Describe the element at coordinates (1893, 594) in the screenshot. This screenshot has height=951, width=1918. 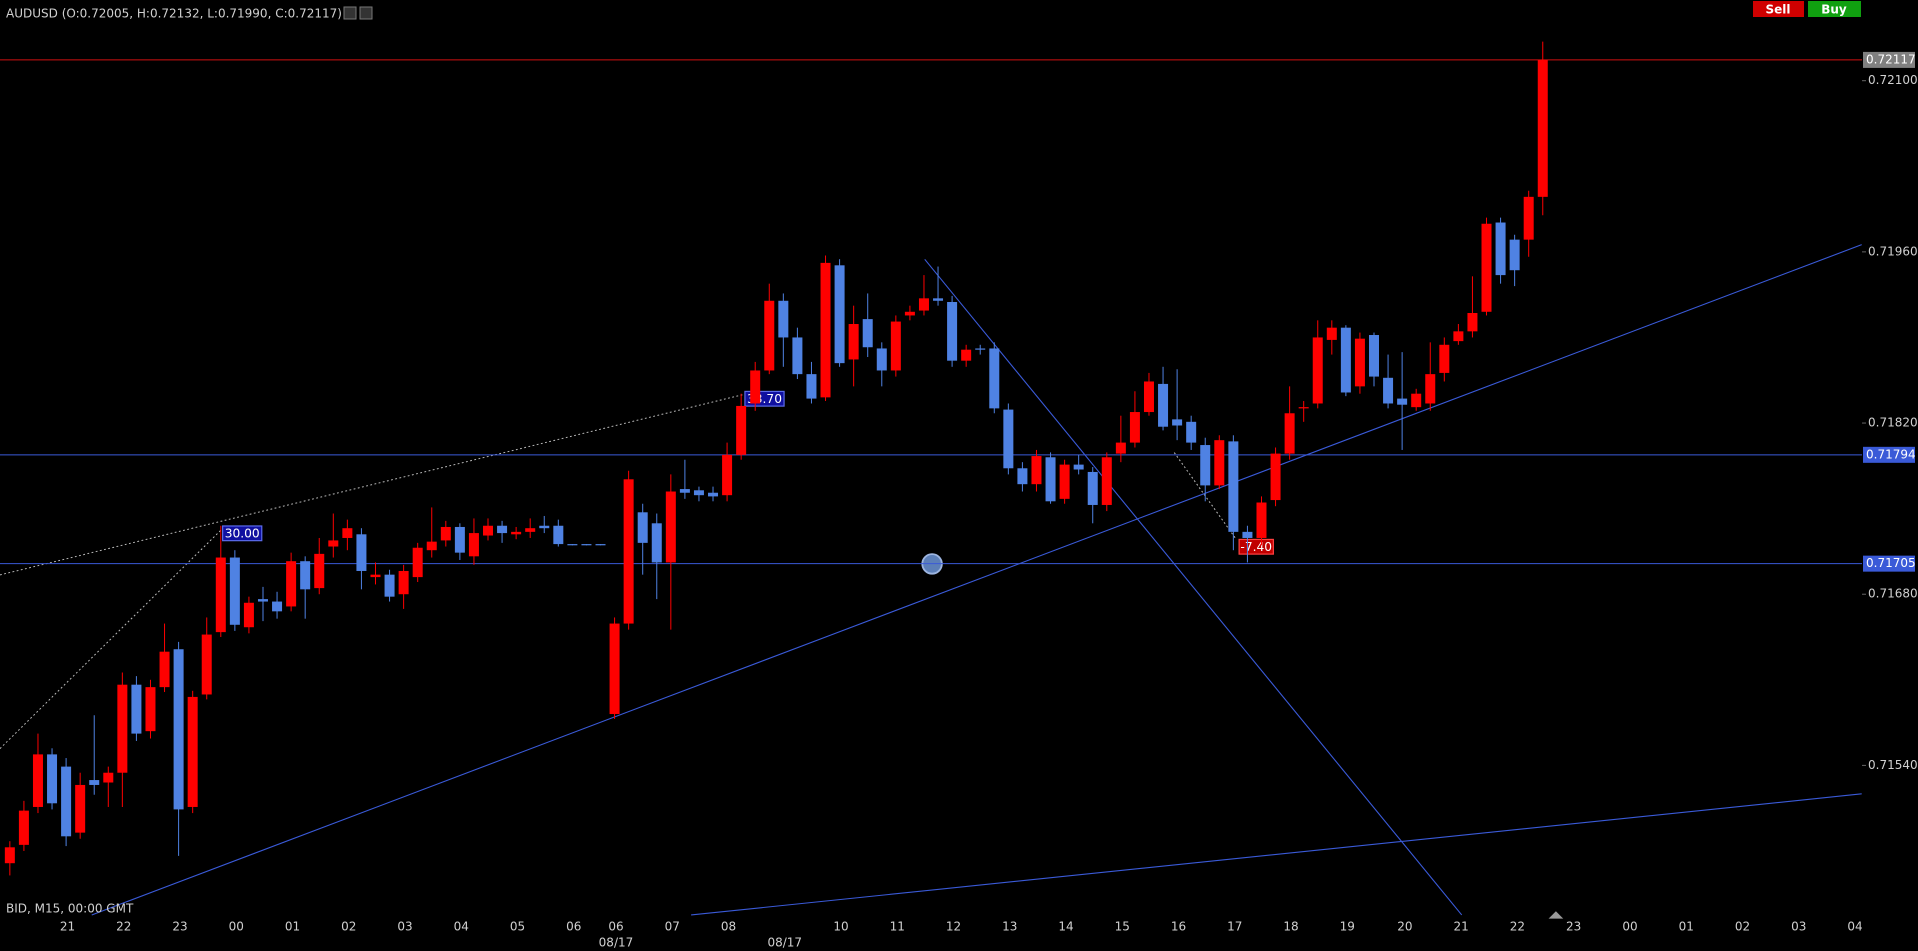
I see `y-tick-label: 0.71680` at that location.